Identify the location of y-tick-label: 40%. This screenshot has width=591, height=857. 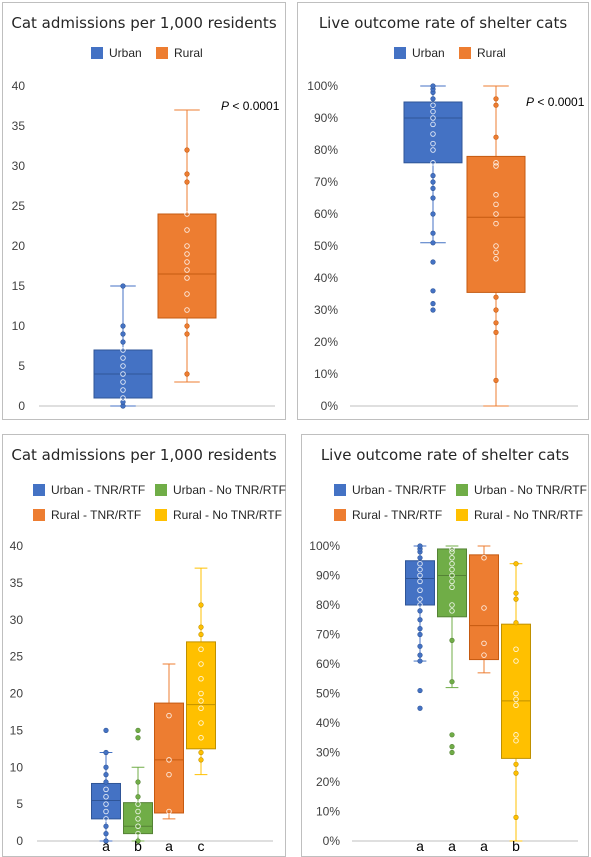
(328, 723).